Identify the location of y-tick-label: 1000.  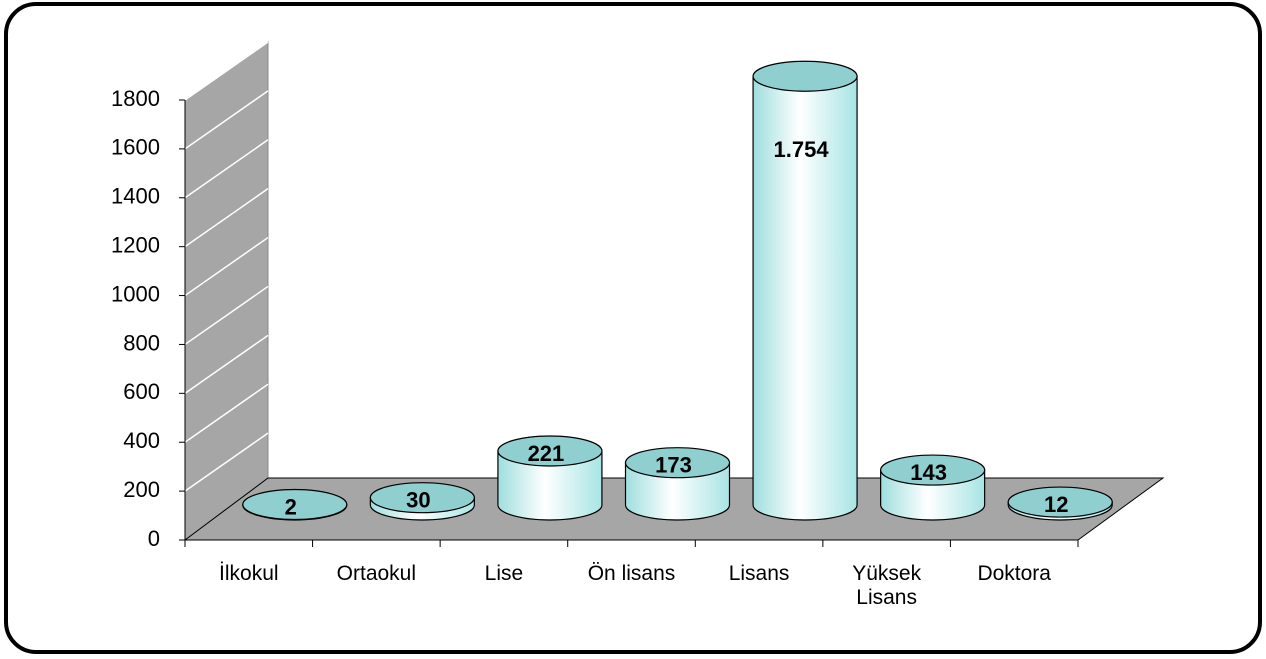
(135, 293).